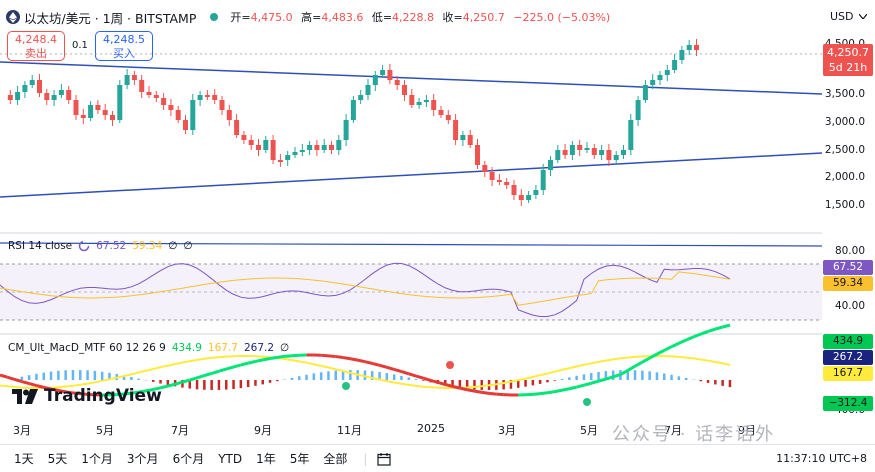 This screenshot has width=875, height=472. What do you see at coordinates (411, 175) in the screenshot?
I see `support-trendline` at bounding box center [411, 175].